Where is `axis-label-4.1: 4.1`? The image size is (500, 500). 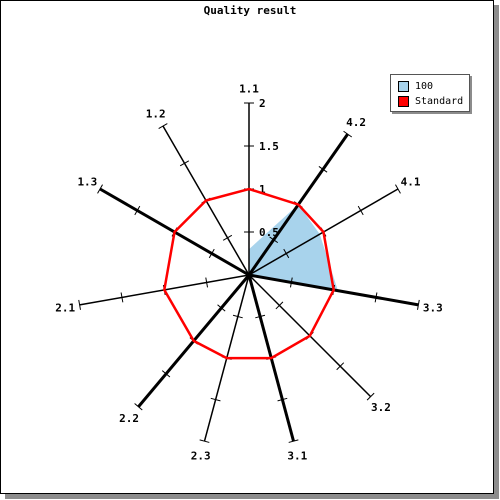
axis-label-4.1: 4.1 is located at coordinates (411, 182).